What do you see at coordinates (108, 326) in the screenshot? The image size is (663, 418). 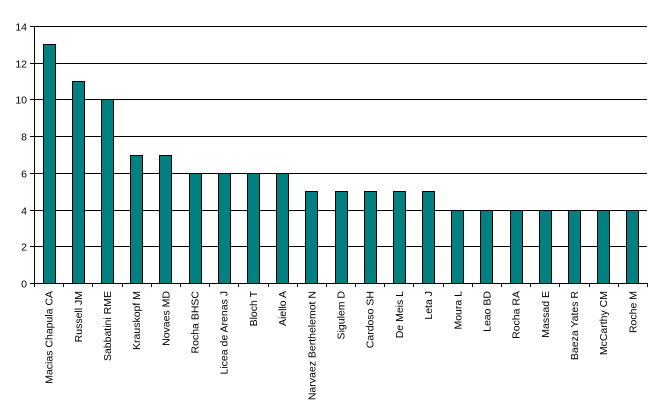 I see `x-category-label: Sabbatini RME` at bounding box center [108, 326].